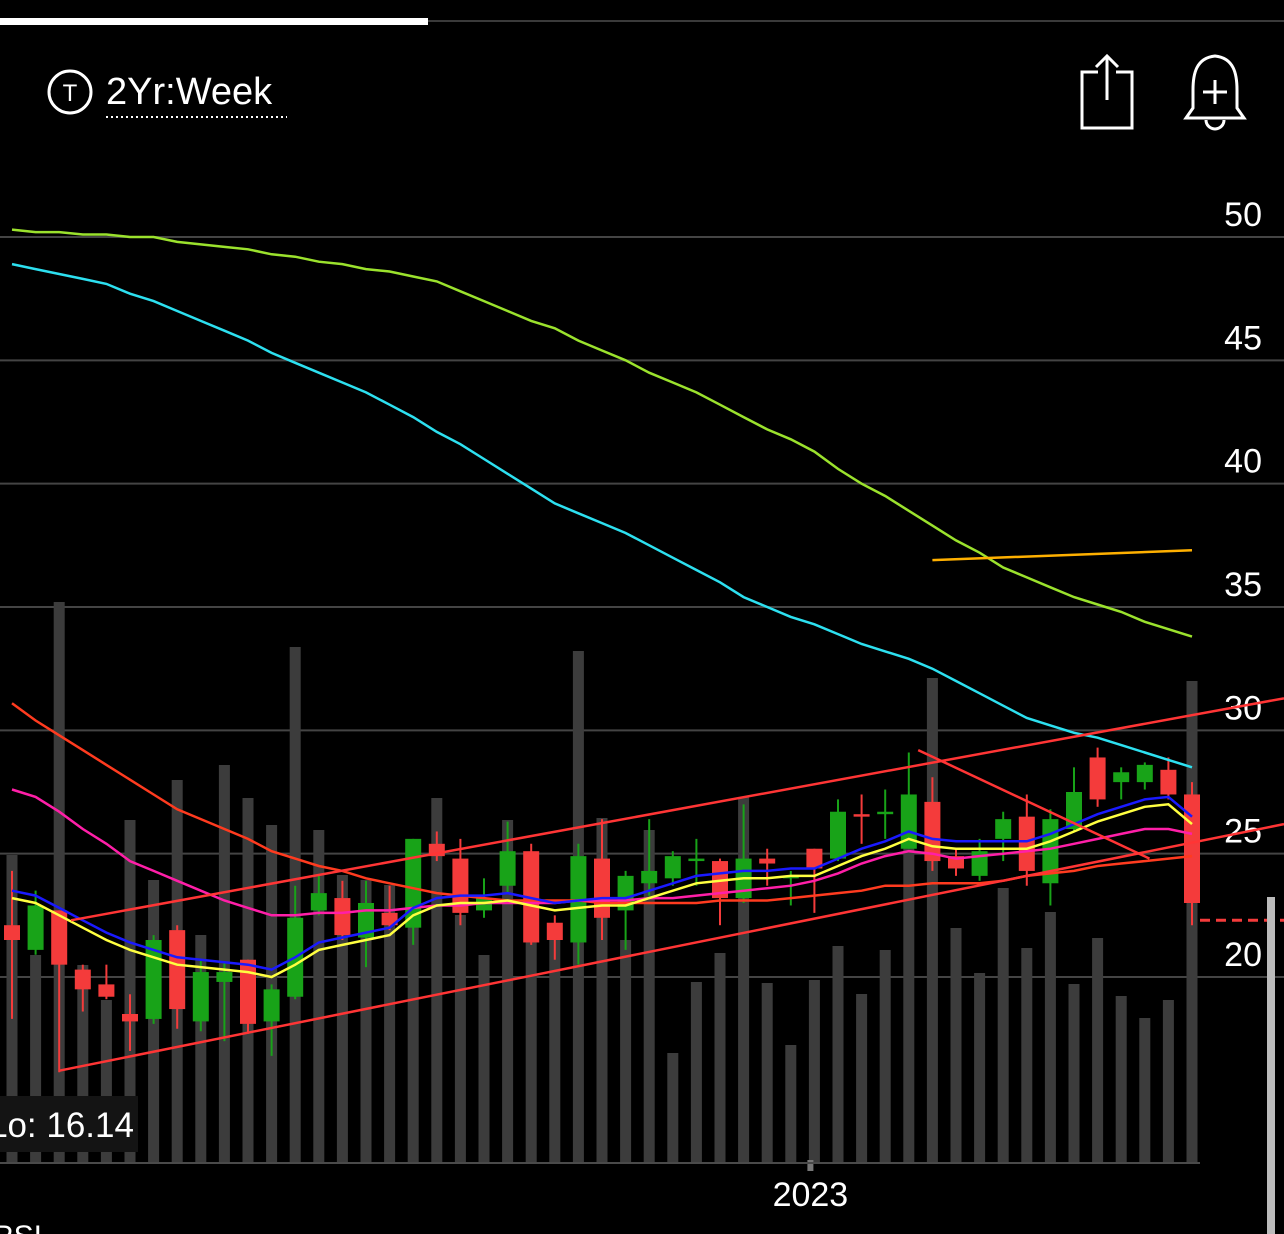  What do you see at coordinates (1243, 955) in the screenshot?
I see `y-tick-label: 20` at bounding box center [1243, 955].